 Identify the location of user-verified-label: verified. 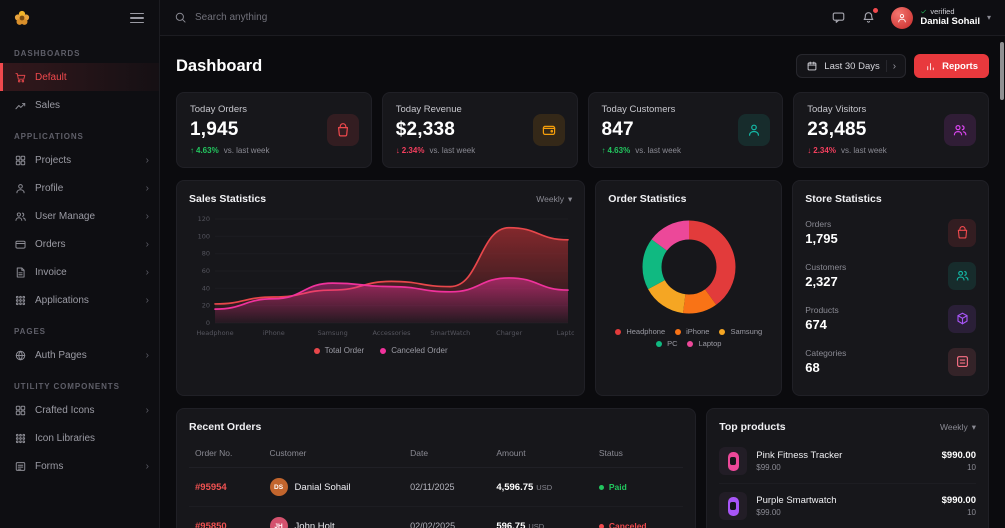
(942, 12).